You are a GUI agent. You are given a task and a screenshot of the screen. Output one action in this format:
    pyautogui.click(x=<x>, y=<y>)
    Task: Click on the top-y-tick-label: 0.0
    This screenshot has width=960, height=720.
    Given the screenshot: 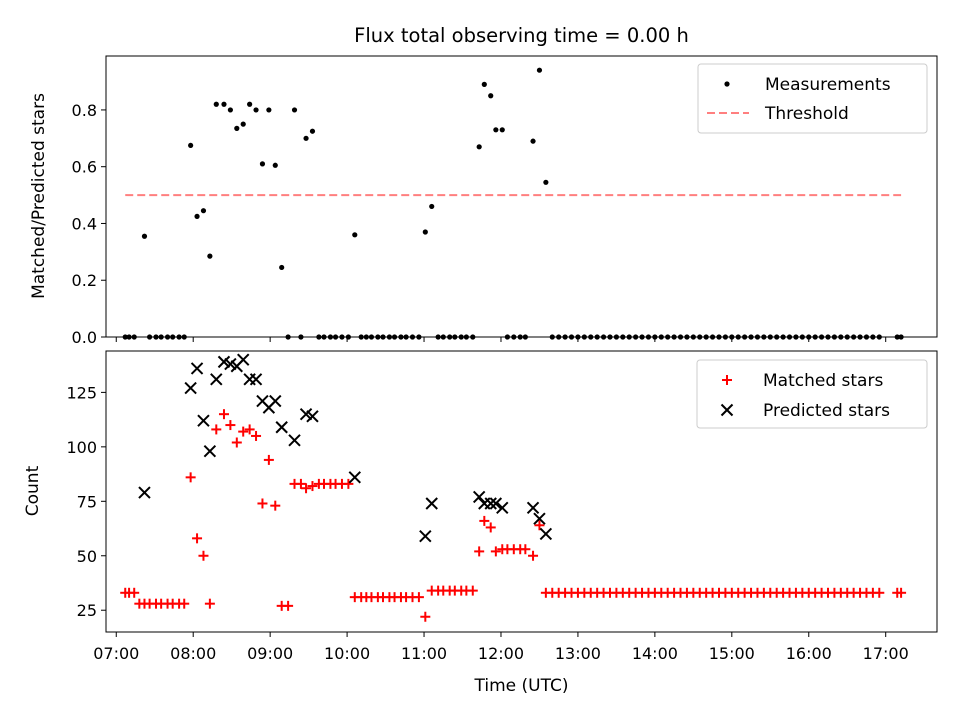 What is the action you would take?
    pyautogui.click(x=84, y=337)
    